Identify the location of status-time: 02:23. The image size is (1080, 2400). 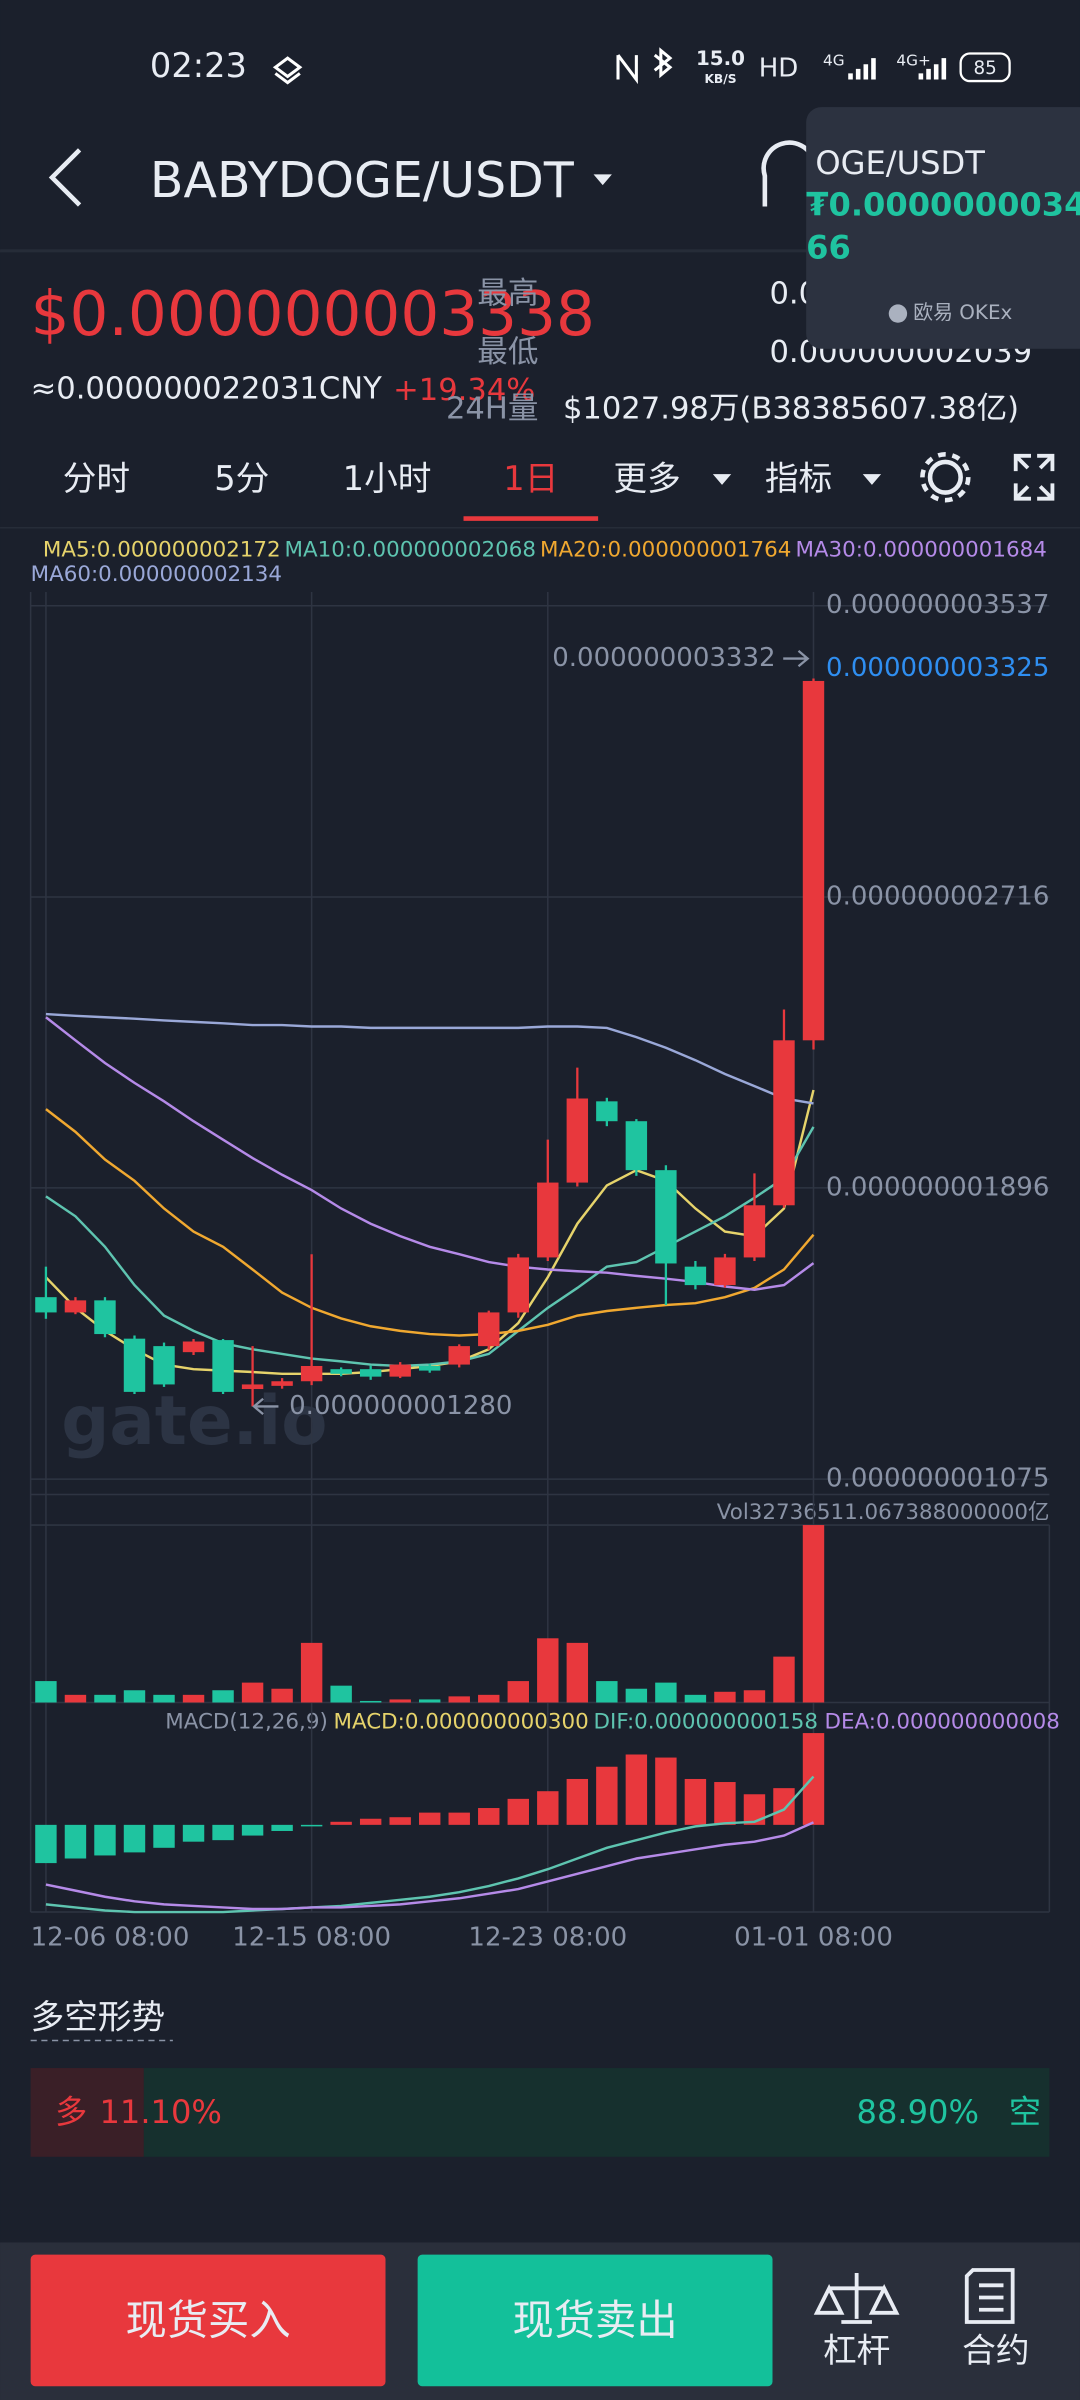
(198, 65).